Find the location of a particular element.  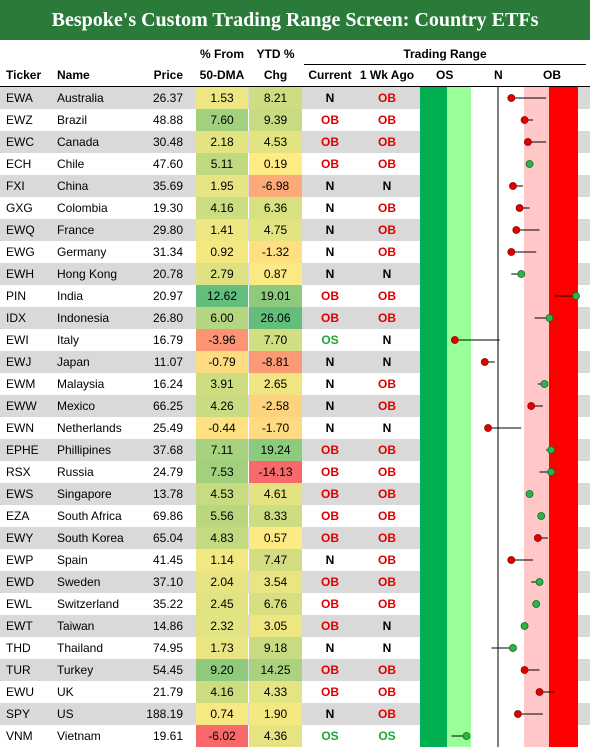

price-cell: 16.24 is located at coordinates (167, 384).